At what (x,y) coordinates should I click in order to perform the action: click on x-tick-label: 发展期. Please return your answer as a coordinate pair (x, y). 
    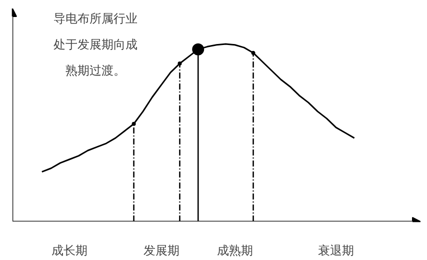
    Looking at the image, I should click on (161, 251).